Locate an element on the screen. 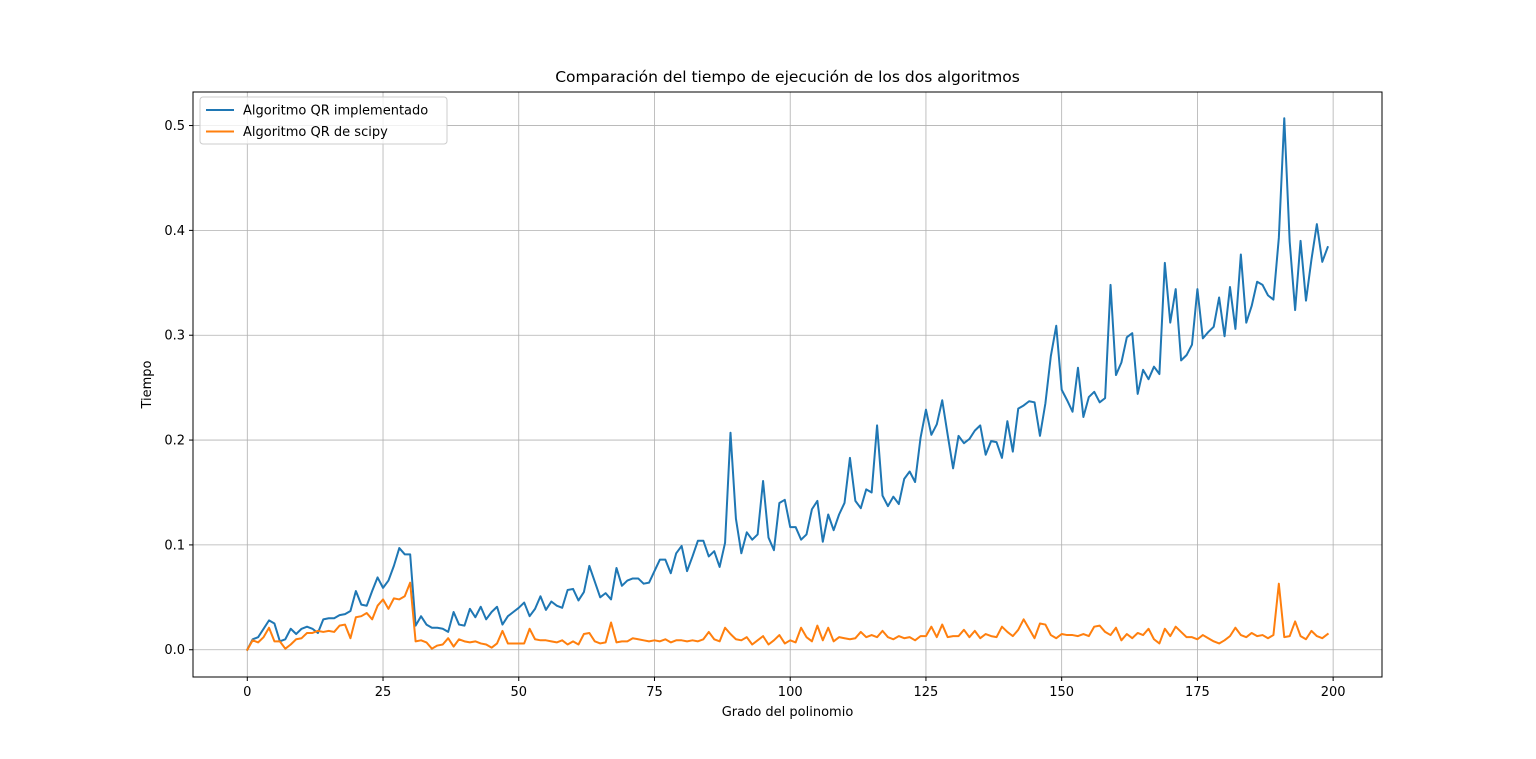 The width and height of the screenshot is (1536, 759). y-axis-label: Tiempo is located at coordinates (147, 384).